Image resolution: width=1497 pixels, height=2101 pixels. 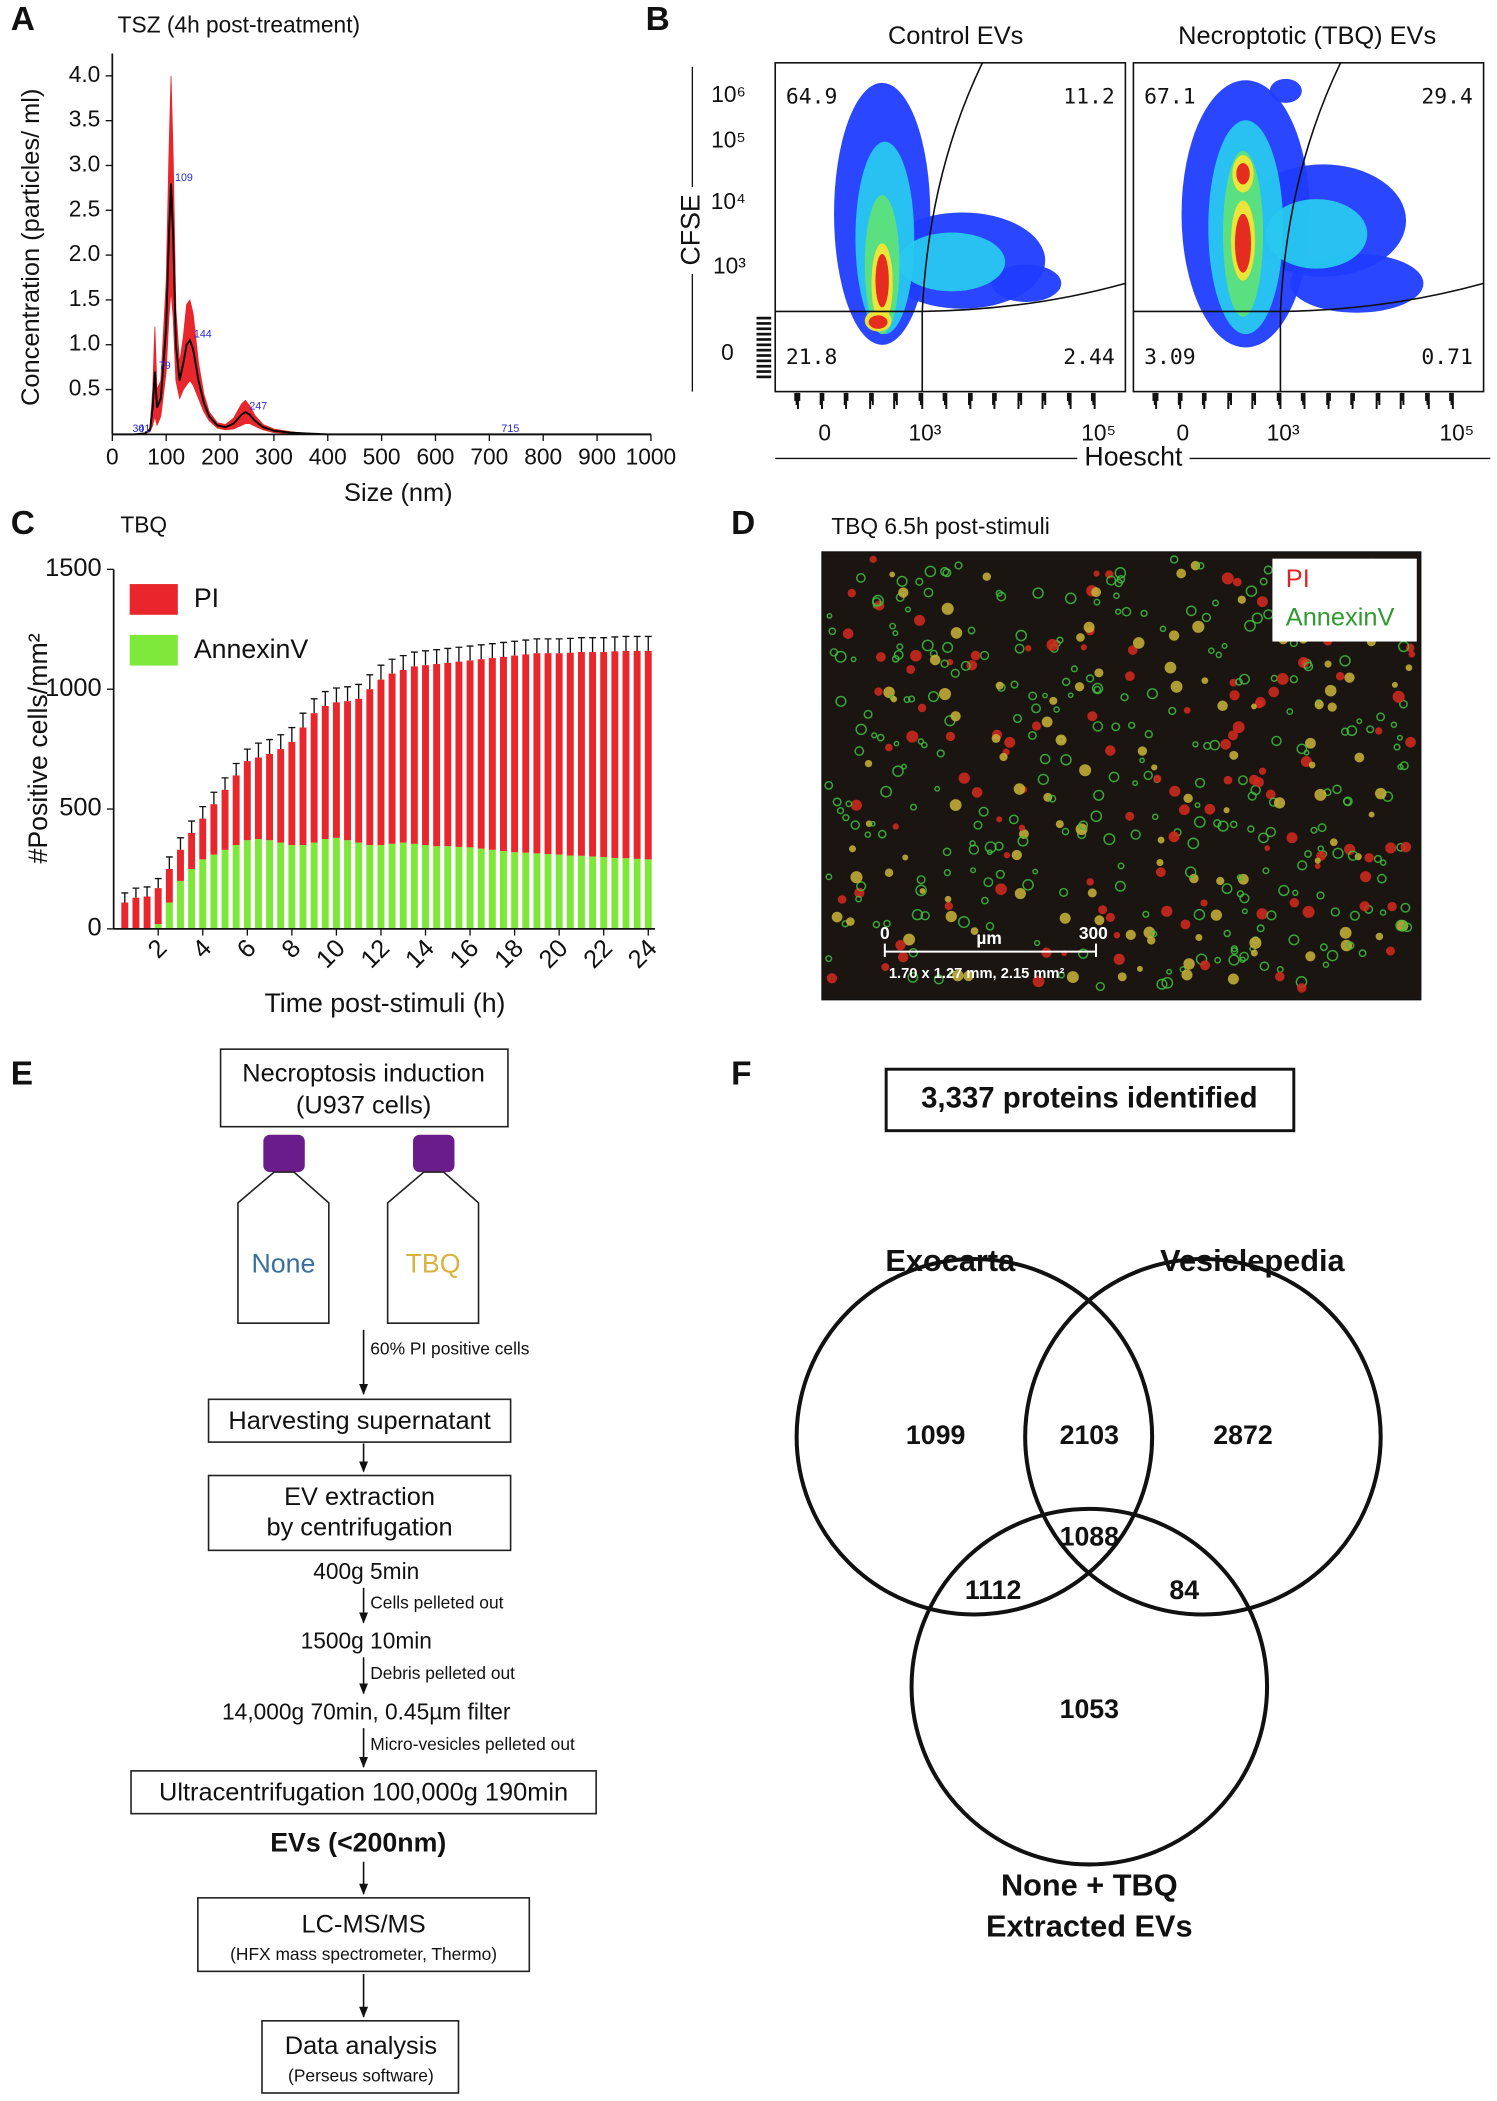 I want to click on x-tick-label: 800, so click(x=543, y=456).